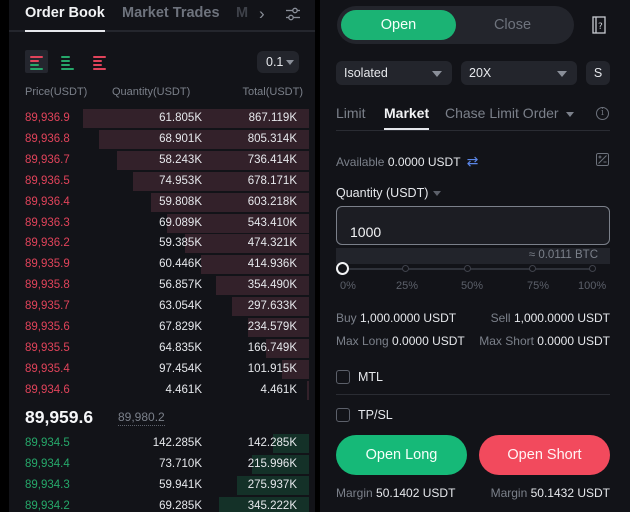 The width and height of the screenshot is (630, 512). What do you see at coordinates (370, 377) in the screenshot?
I see `mtl-label: MTL` at bounding box center [370, 377].